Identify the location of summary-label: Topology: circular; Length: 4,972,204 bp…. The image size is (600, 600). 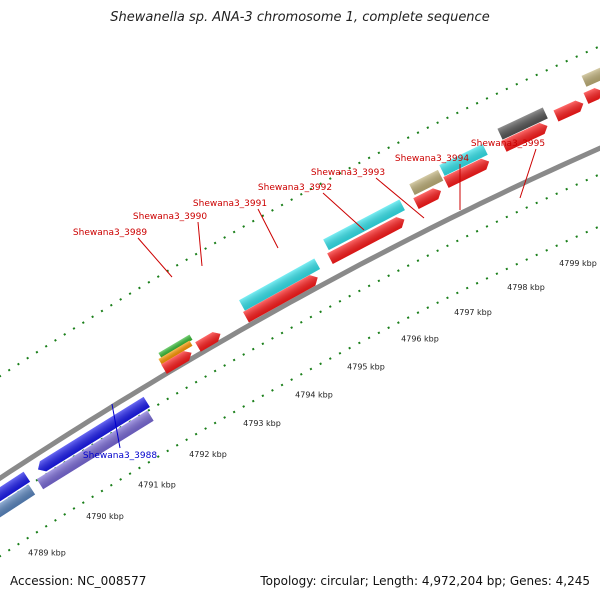
(425, 581).